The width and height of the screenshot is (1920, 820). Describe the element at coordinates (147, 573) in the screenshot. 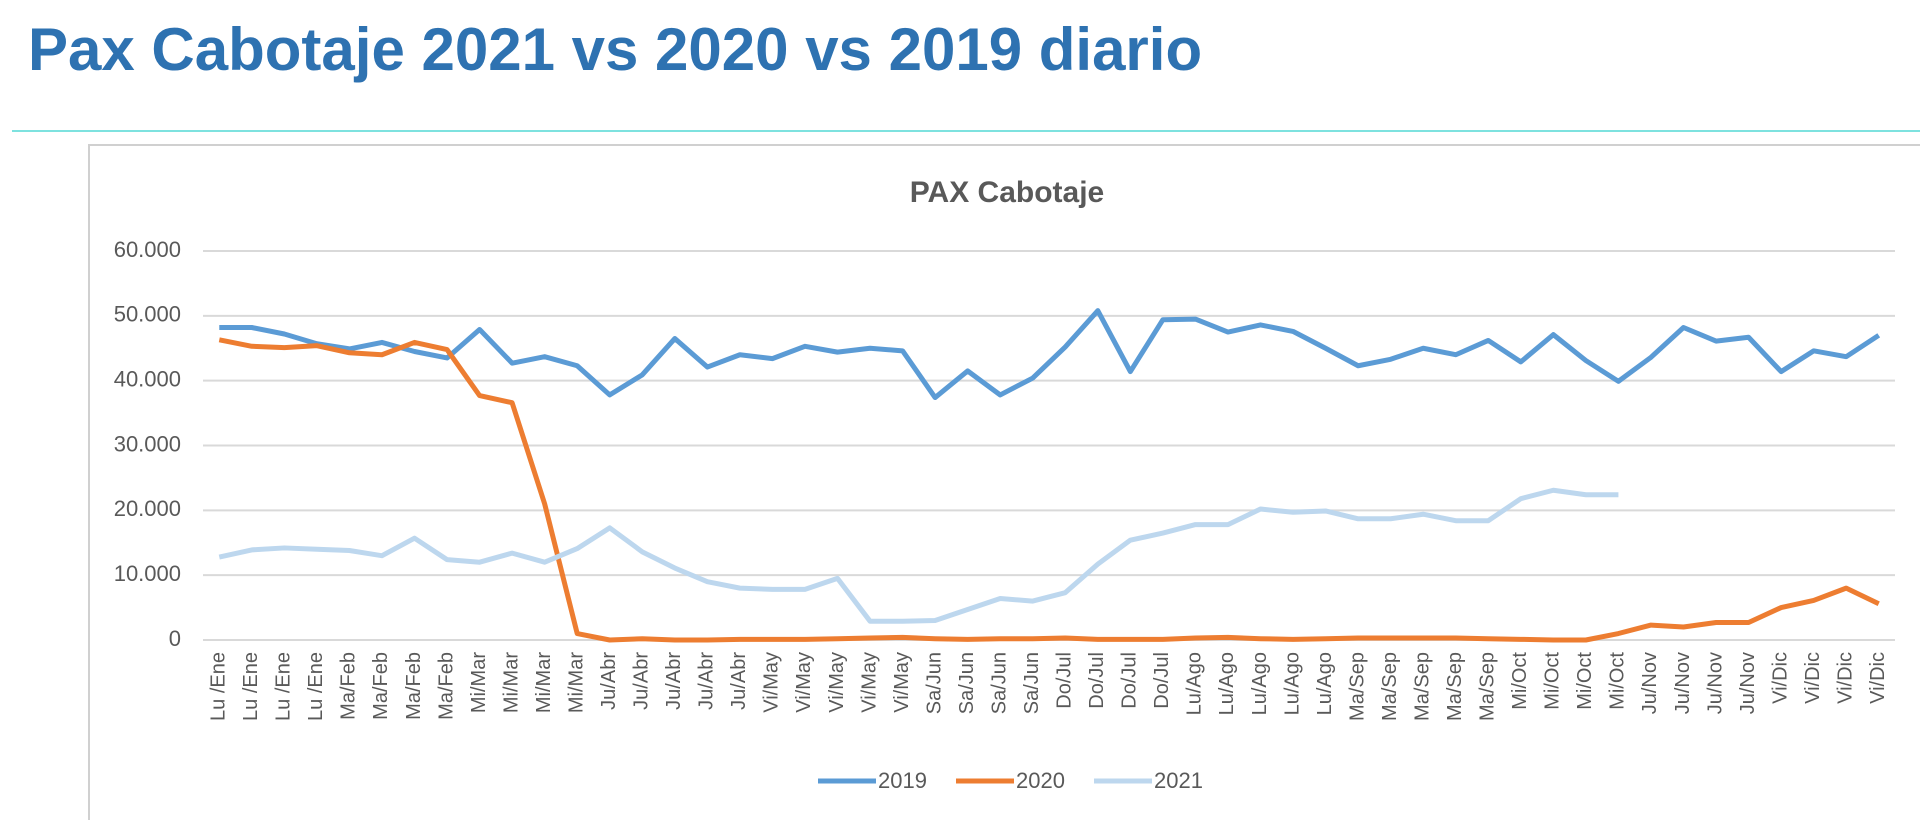

I see `y-tick-label: 10.000` at that location.